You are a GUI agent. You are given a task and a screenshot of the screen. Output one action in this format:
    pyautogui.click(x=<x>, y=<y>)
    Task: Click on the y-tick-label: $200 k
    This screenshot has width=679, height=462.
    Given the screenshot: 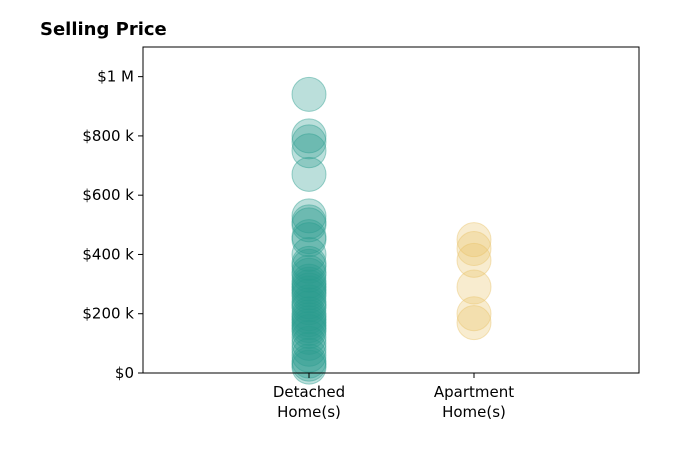 What is the action you would take?
    pyautogui.click(x=108, y=314)
    